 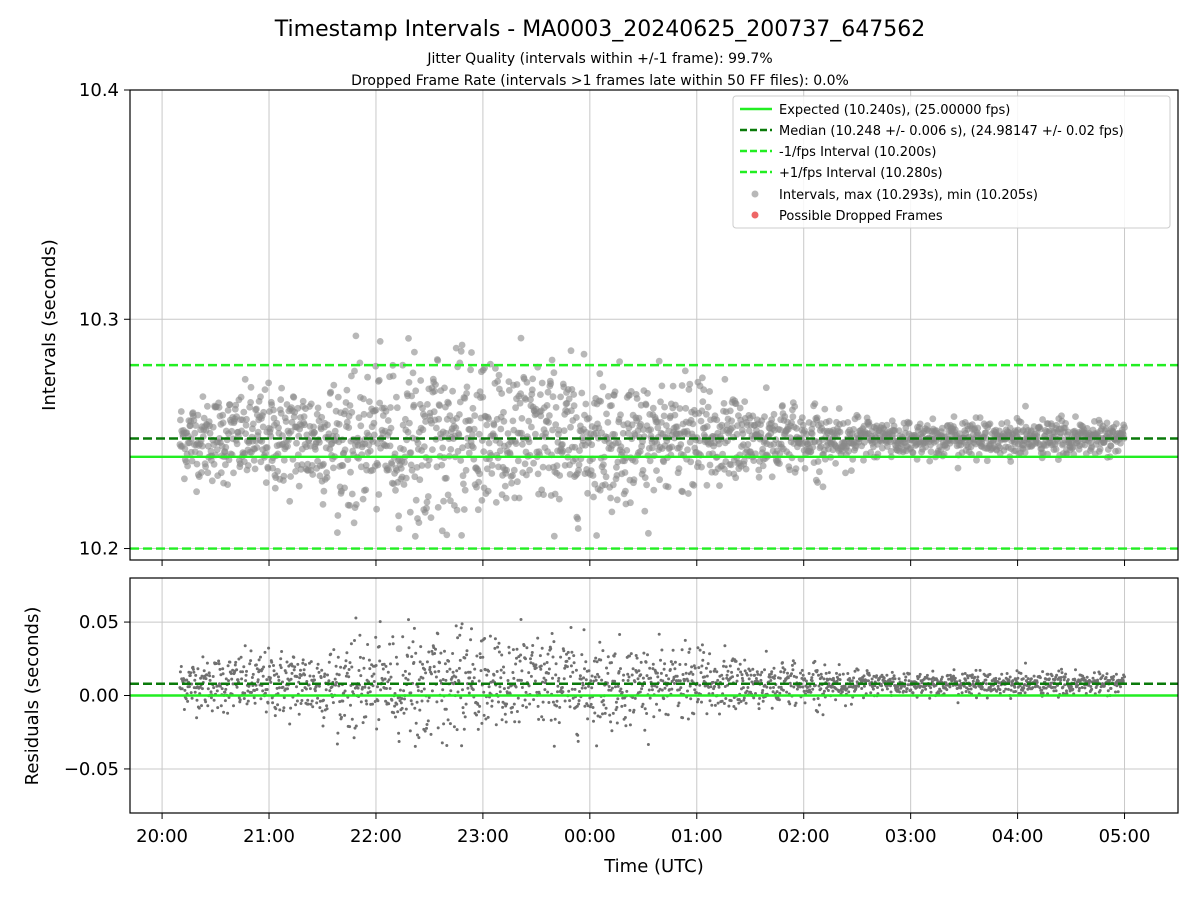 I want to click on x-tick-label: 20:00, so click(x=162, y=836).